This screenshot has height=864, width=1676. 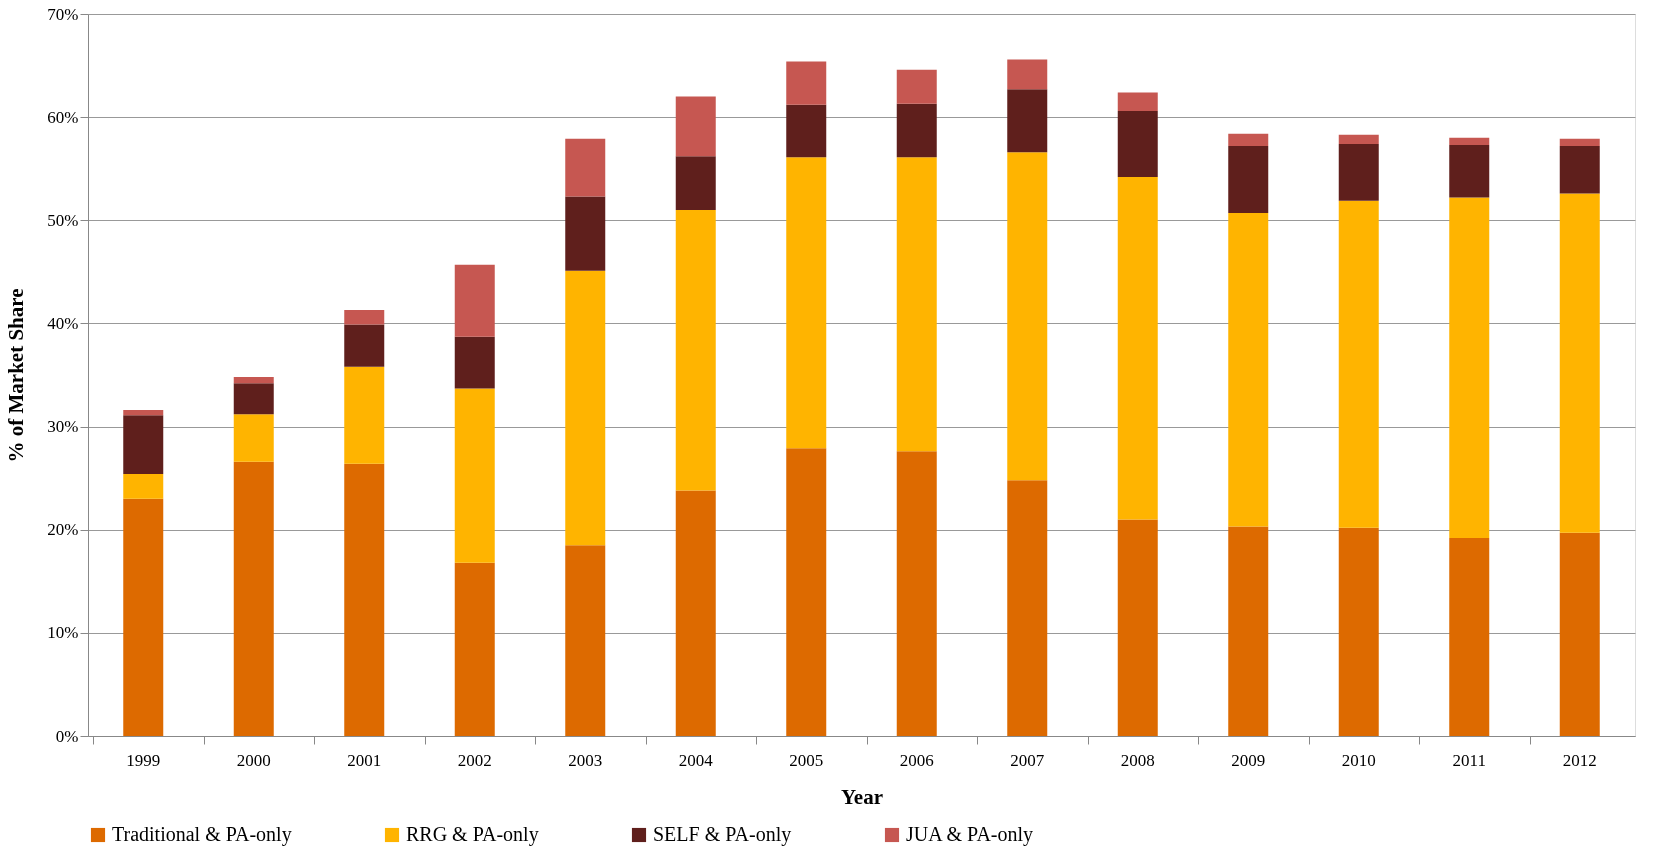 I want to click on x-tick-label: 2002, so click(x=474, y=760).